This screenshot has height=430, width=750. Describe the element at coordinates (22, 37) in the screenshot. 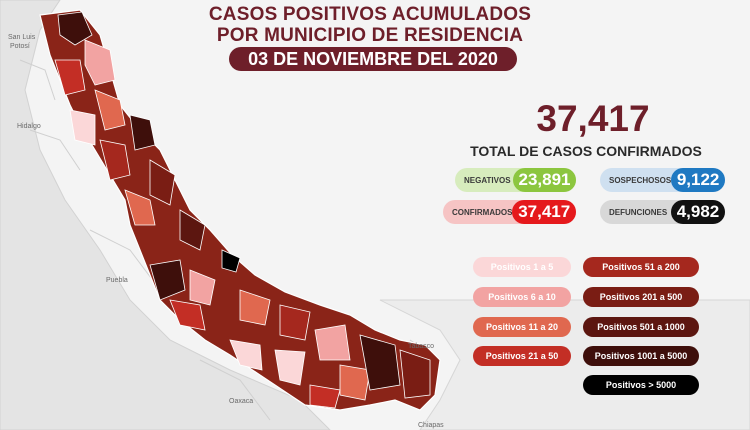

I see `map-label-san-luis: San Luis` at that location.